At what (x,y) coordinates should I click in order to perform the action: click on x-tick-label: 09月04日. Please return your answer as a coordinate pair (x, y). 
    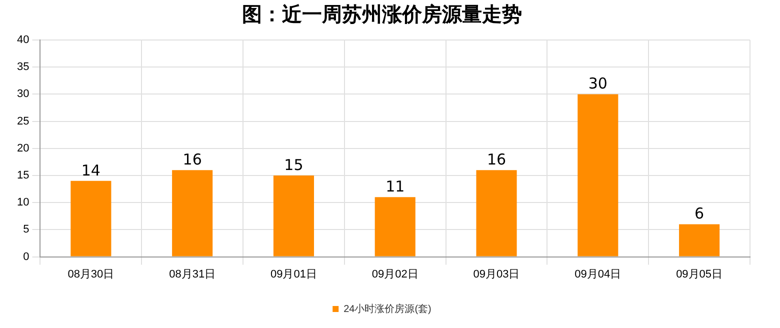
    Looking at the image, I should click on (598, 274).